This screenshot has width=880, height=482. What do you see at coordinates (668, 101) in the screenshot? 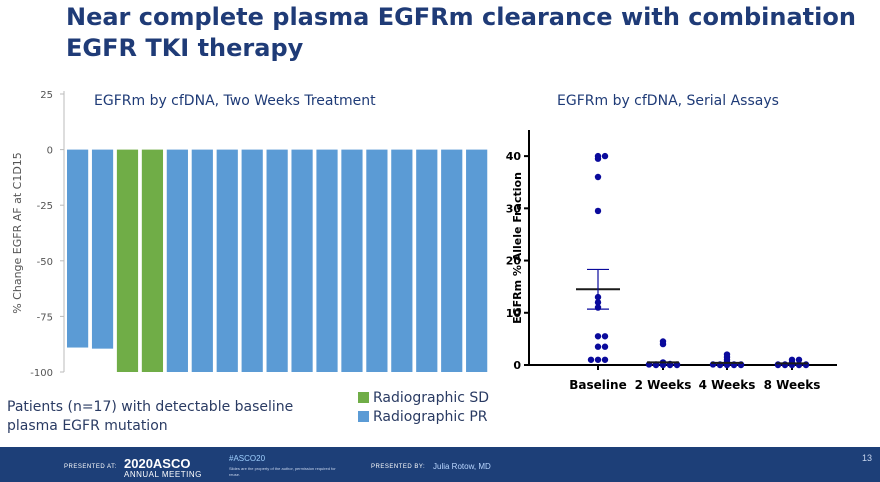
I see `scatter-title: EGFRm by cfDNA, Serial Assays` at bounding box center [668, 101].